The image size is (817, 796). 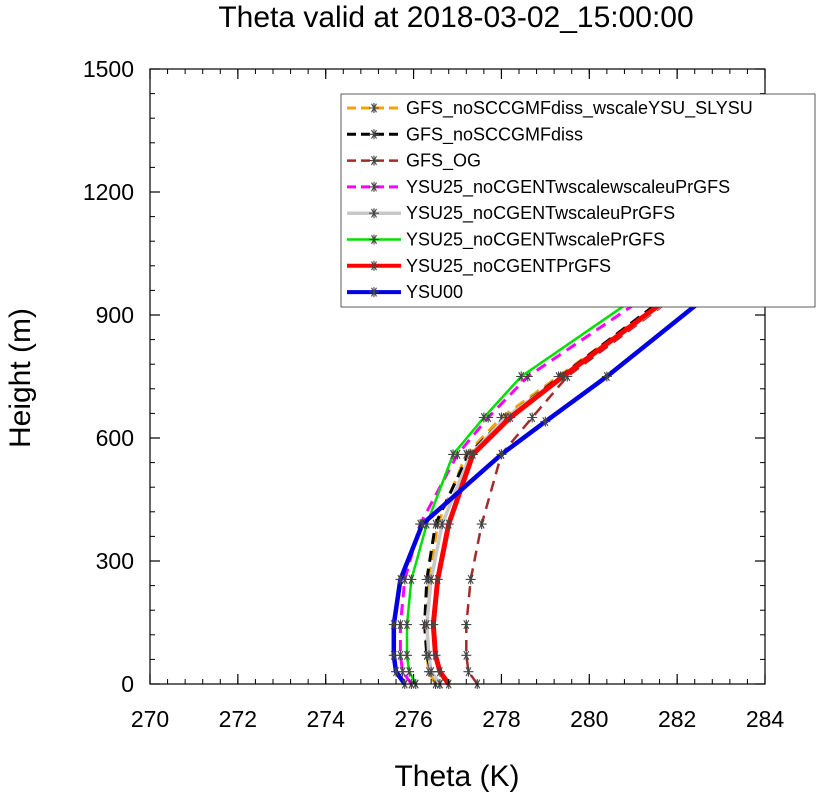 I want to click on legend-label: YSU25_noCGENTwscalewscaleuPrGFS, so click(x=568, y=187).